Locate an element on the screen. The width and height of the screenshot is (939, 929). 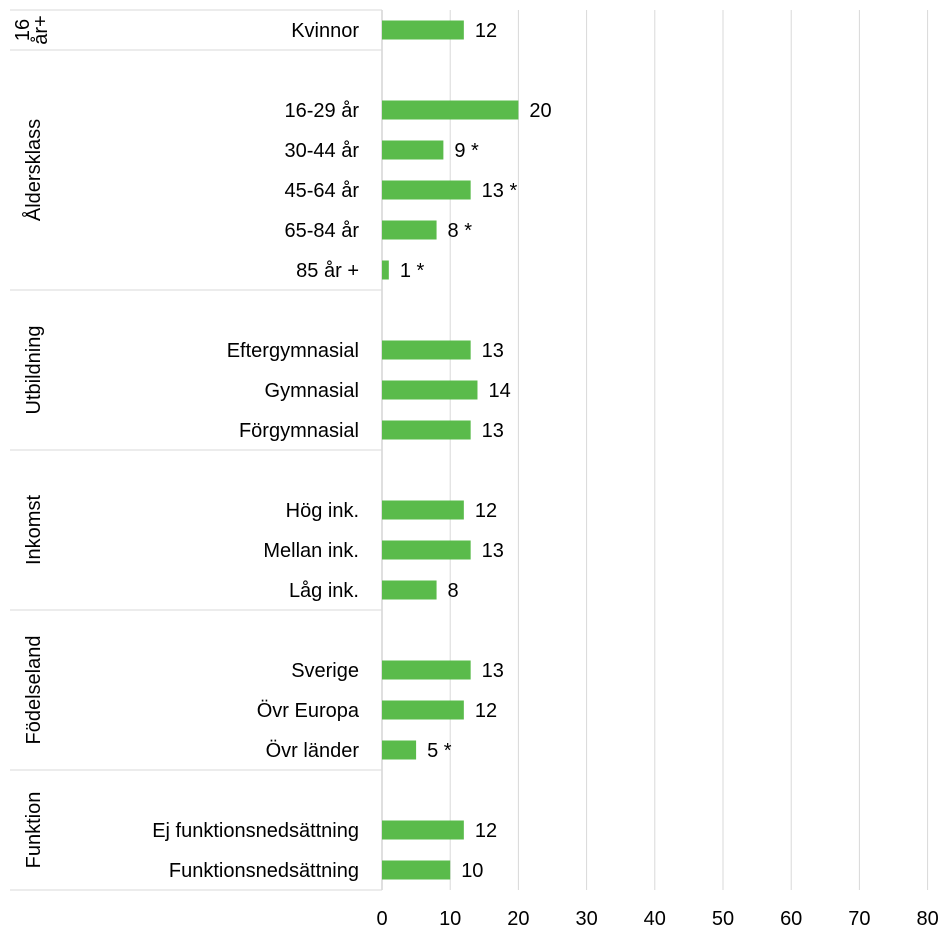
data-label: 20 is located at coordinates (540, 111).